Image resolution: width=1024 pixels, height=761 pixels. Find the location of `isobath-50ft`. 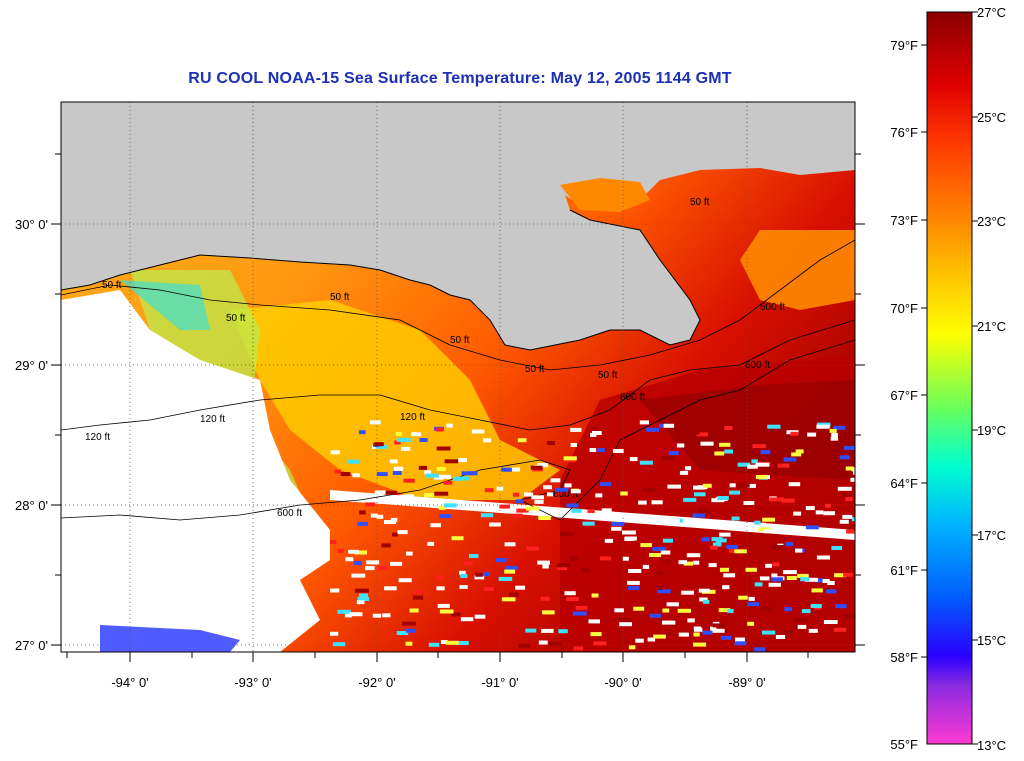

isobath-50ft is located at coordinates (458, 305).